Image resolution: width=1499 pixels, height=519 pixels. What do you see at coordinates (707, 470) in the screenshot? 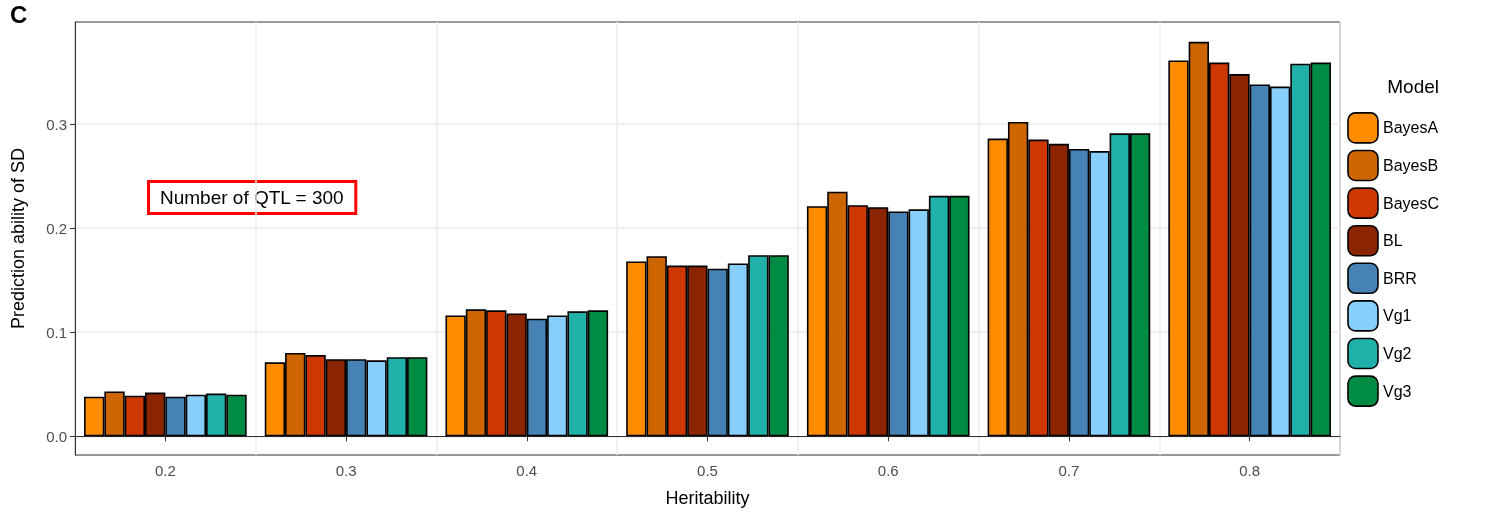
I see `x-tick-label: 0.5` at bounding box center [707, 470].